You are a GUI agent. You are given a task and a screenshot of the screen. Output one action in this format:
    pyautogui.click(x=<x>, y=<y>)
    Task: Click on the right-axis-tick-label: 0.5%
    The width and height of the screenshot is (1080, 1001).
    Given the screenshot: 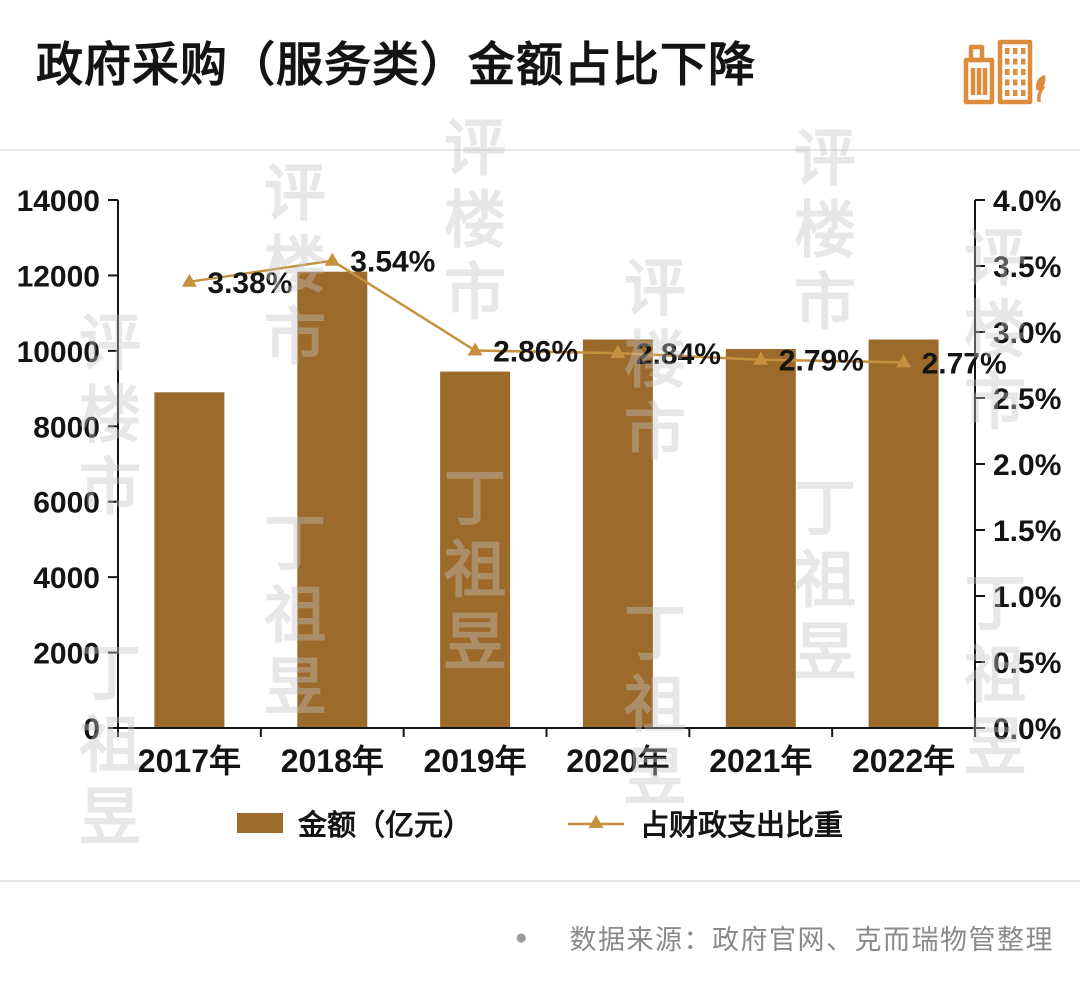 What is the action you would take?
    pyautogui.click(x=1027, y=663)
    